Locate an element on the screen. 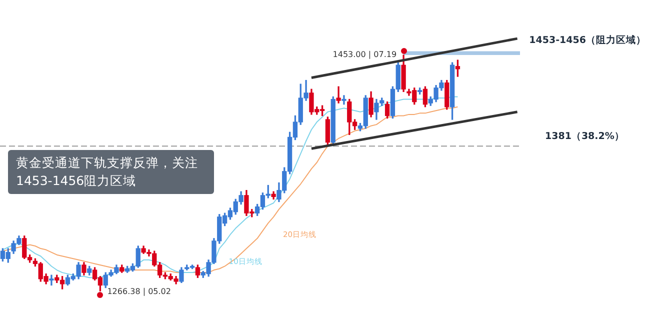 The width and height of the screenshot is (650, 313). ref-line-label: 1381（38.2%） is located at coordinates (584, 136).